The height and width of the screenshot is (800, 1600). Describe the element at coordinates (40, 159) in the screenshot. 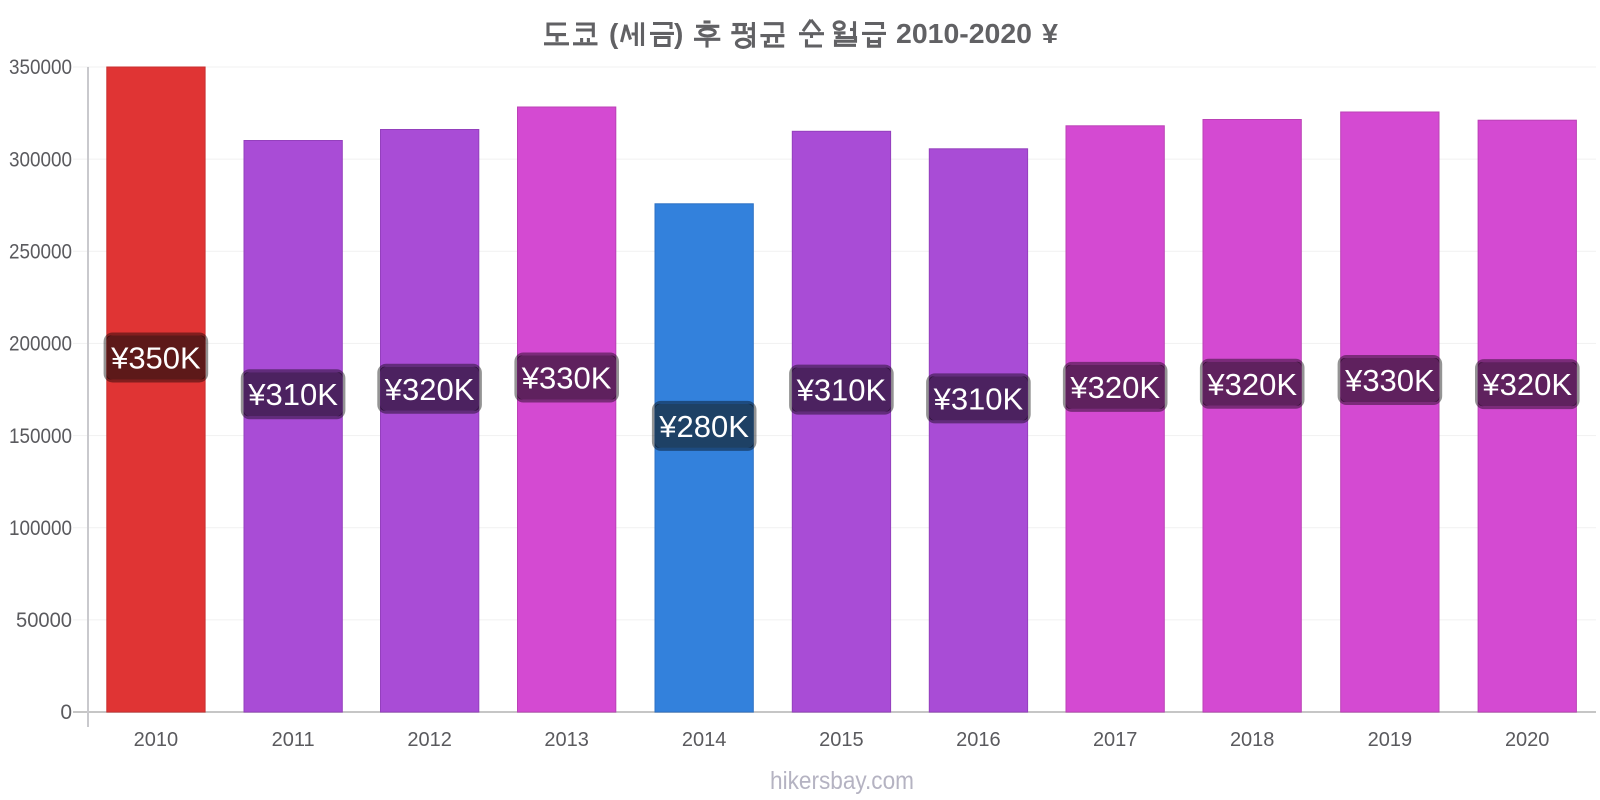

I see `svg-text: 300000` at that location.